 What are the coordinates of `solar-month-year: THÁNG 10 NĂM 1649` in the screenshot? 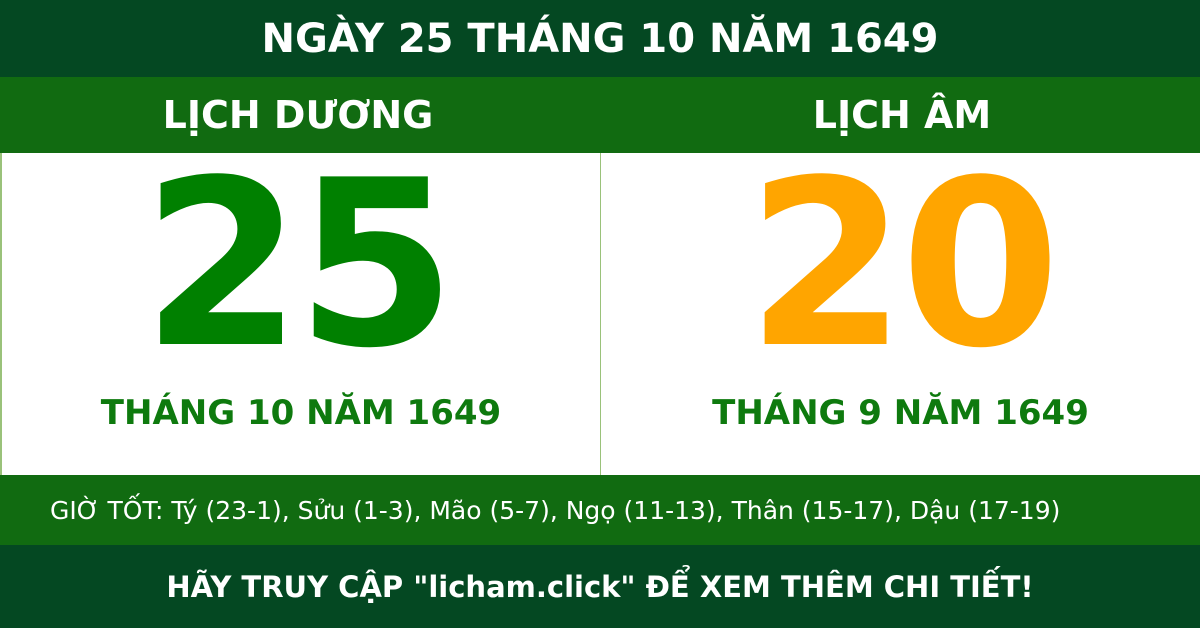 It's located at (301, 413).